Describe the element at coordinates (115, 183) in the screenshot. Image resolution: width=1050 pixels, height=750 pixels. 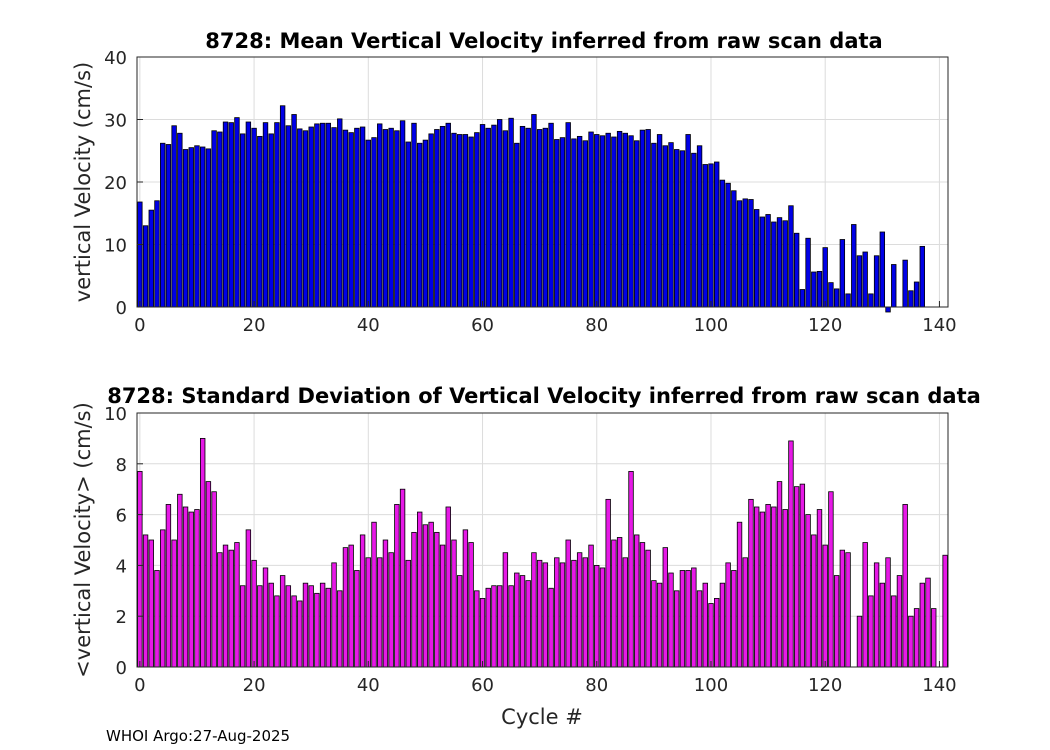
I see `y-tick-label: 20` at that location.